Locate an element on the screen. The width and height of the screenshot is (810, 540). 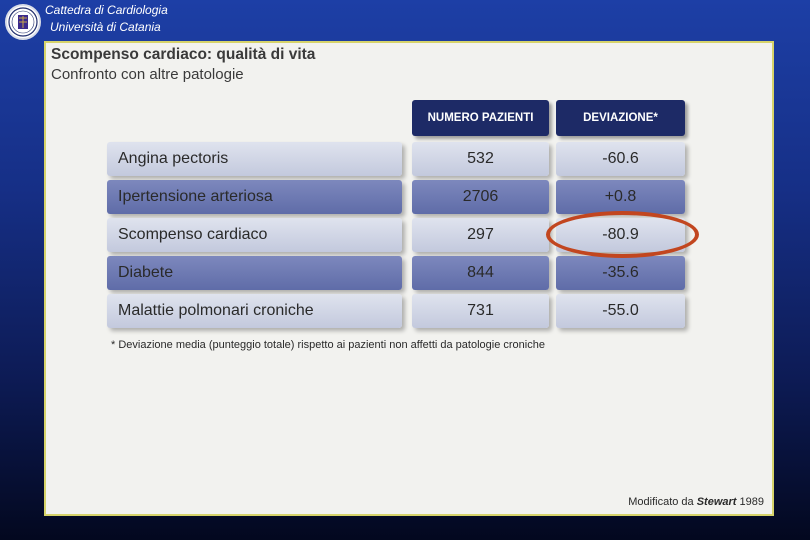
row-patients: 297 is located at coordinates (480, 235).